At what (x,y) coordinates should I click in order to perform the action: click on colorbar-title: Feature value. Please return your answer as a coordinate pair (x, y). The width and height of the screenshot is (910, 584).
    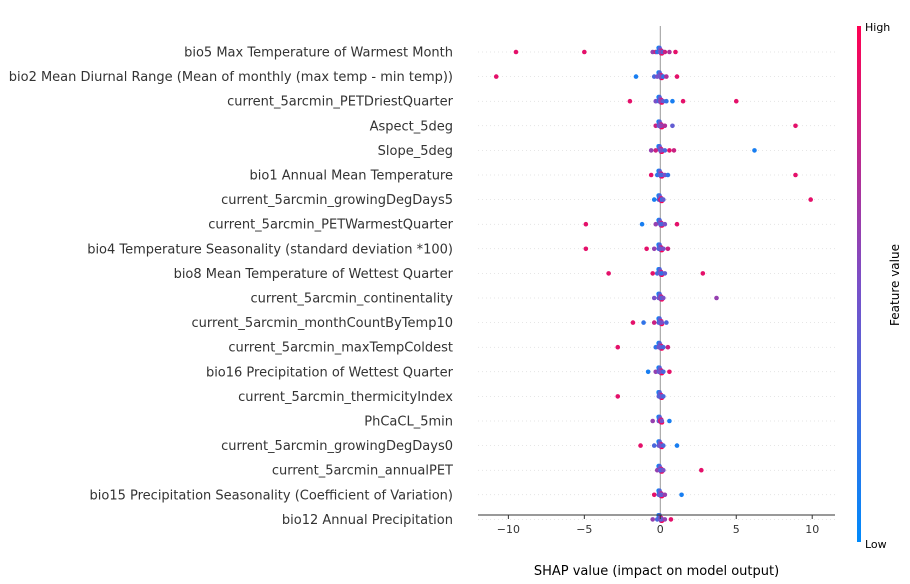
    Looking at the image, I should click on (895, 285).